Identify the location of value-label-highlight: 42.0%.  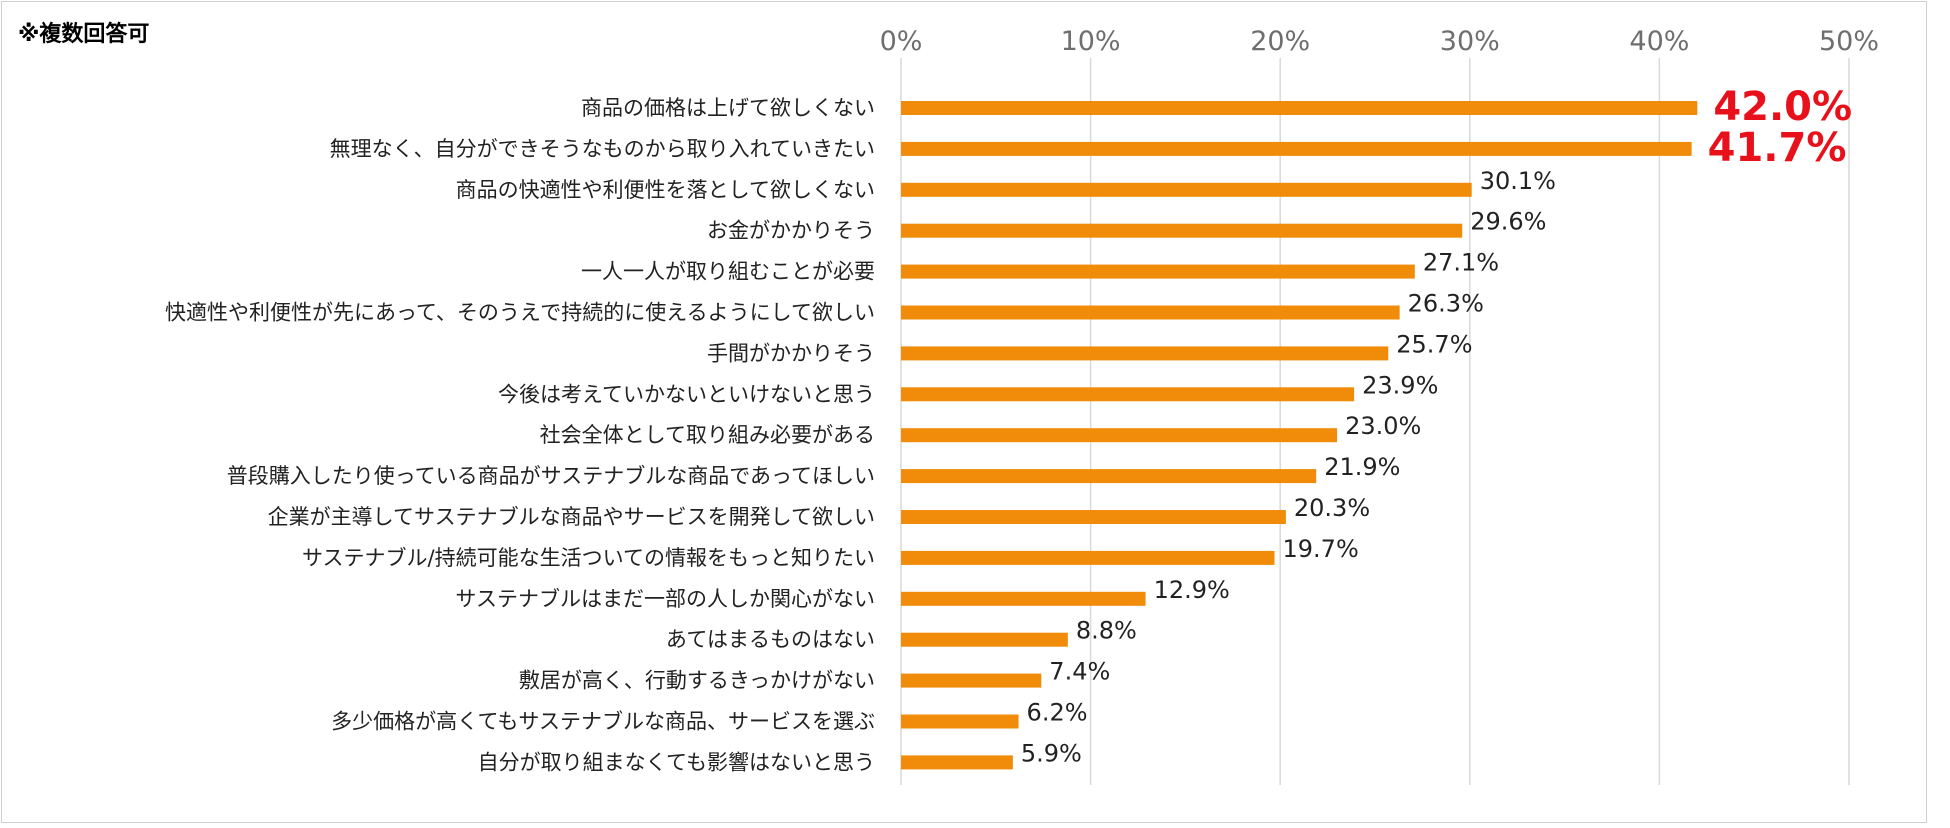
(1782, 107).